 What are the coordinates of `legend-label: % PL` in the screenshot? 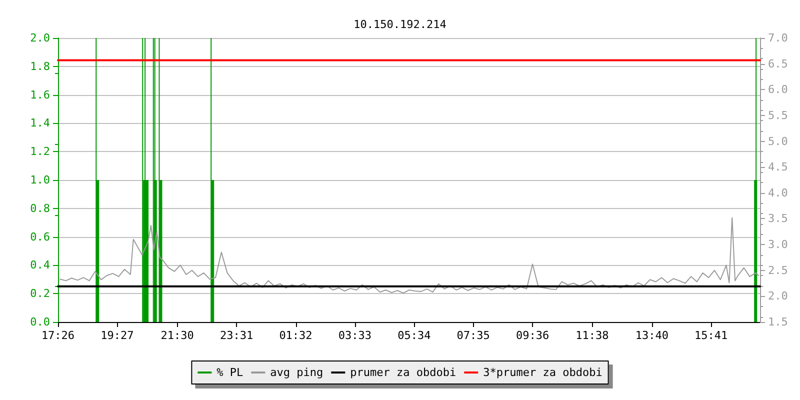 It's located at (230, 372).